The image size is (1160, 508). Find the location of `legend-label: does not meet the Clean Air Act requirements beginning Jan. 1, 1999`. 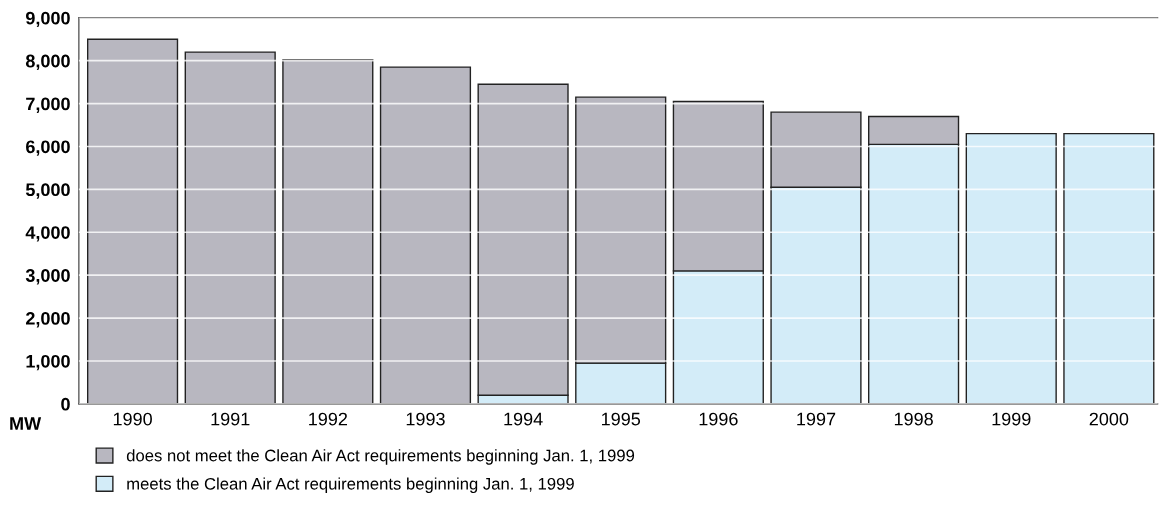

legend-label: does not meet the Clean Air Act requirements beginning Jan. 1, 1999 is located at coordinates (380, 457).